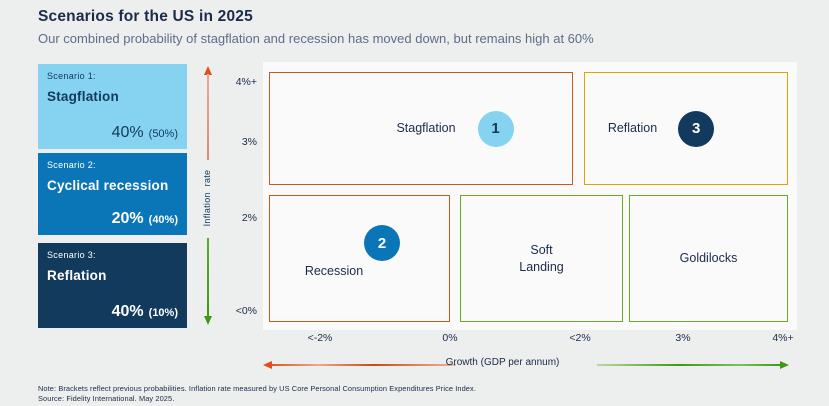 The image size is (829, 406). What do you see at coordinates (208, 70) in the screenshot?
I see `inflation-axis-up-arrowhead-icon` at bounding box center [208, 70].